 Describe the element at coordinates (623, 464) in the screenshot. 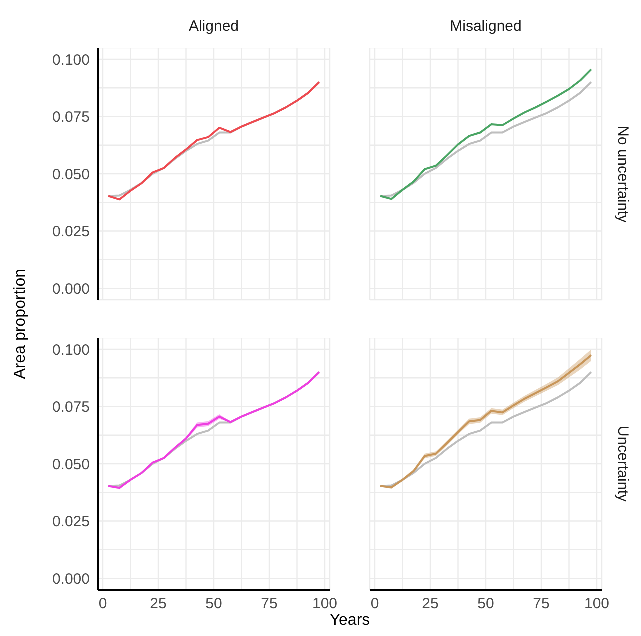

I see `y2-axis-title: Uncertainty` at that location.